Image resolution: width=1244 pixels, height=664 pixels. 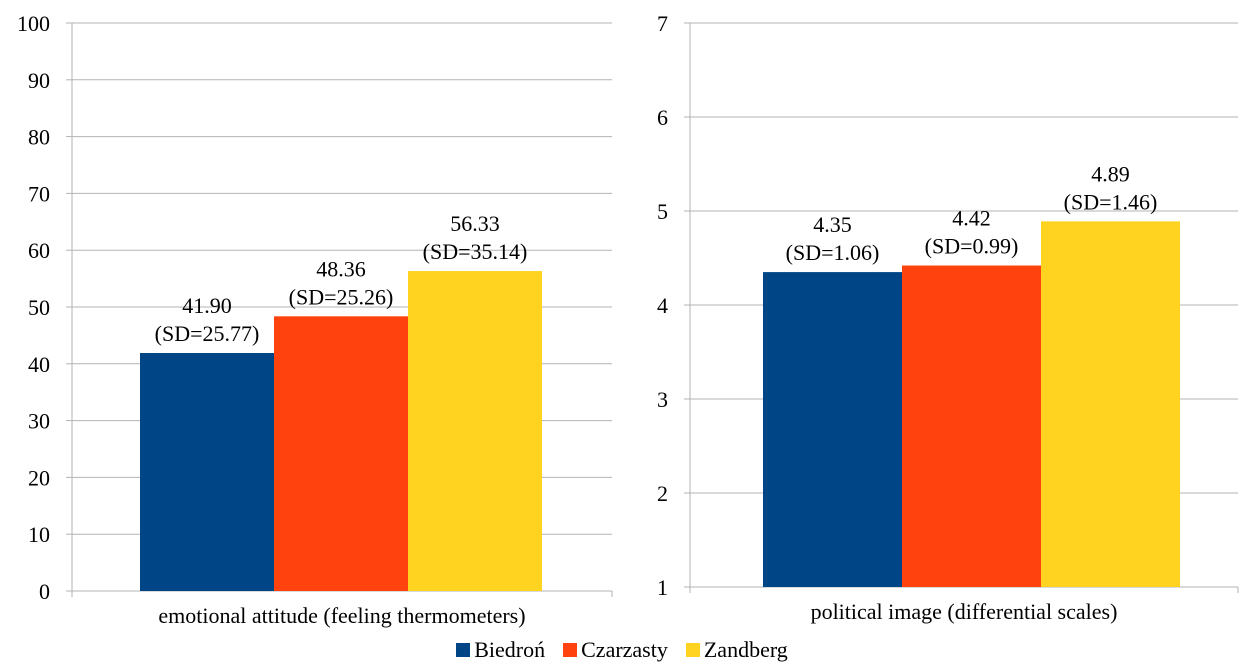 I want to click on y-tick-label: 100, so click(x=33, y=23).